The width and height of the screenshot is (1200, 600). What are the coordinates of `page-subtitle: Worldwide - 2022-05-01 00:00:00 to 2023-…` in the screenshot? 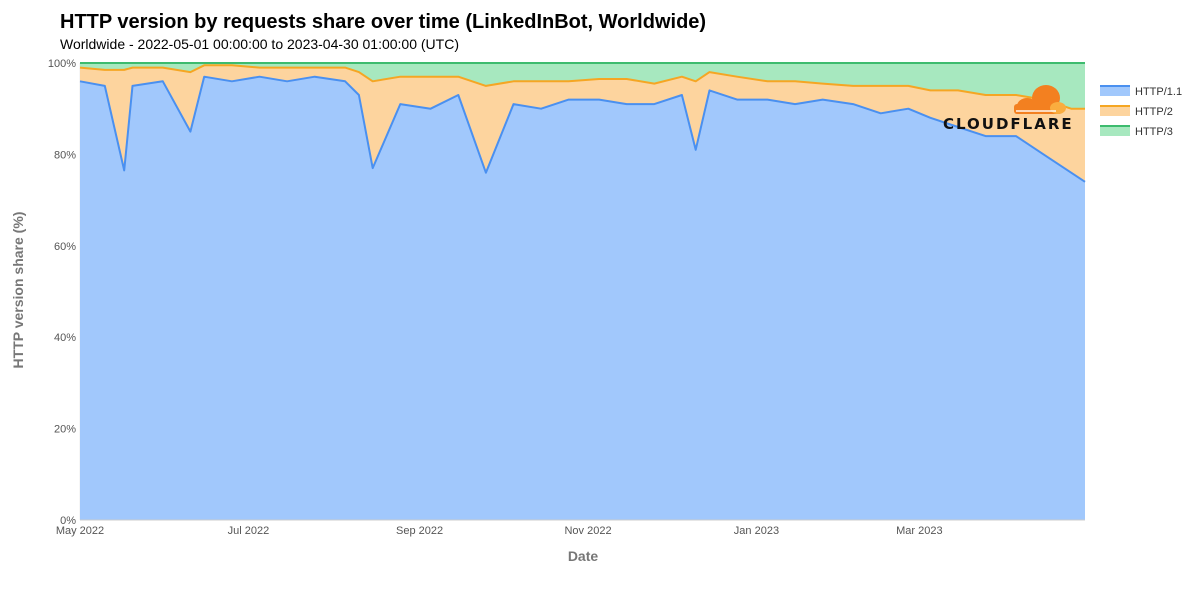 It's located at (259, 44).